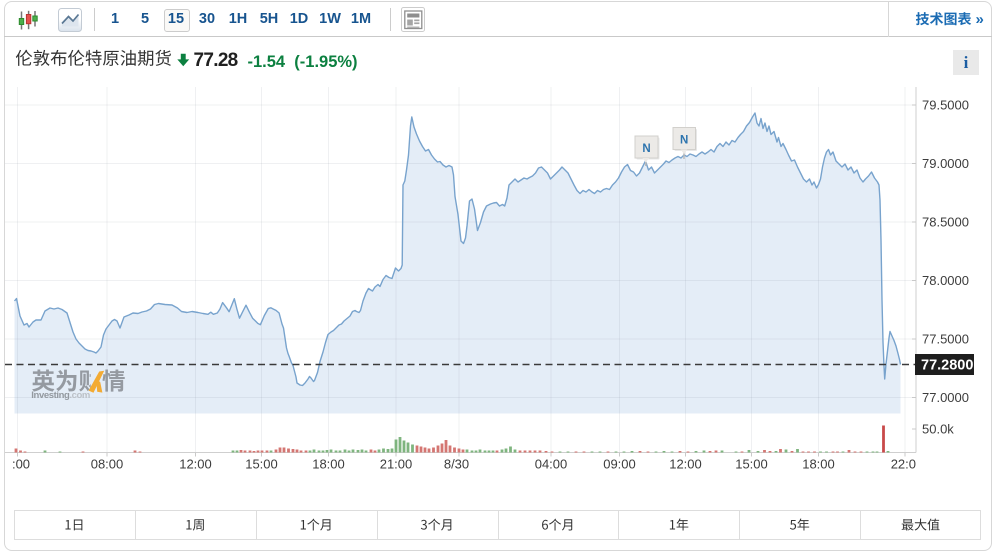  Describe the element at coordinates (945, 397) in the screenshot. I see `svg-text: 77.0000` at that location.